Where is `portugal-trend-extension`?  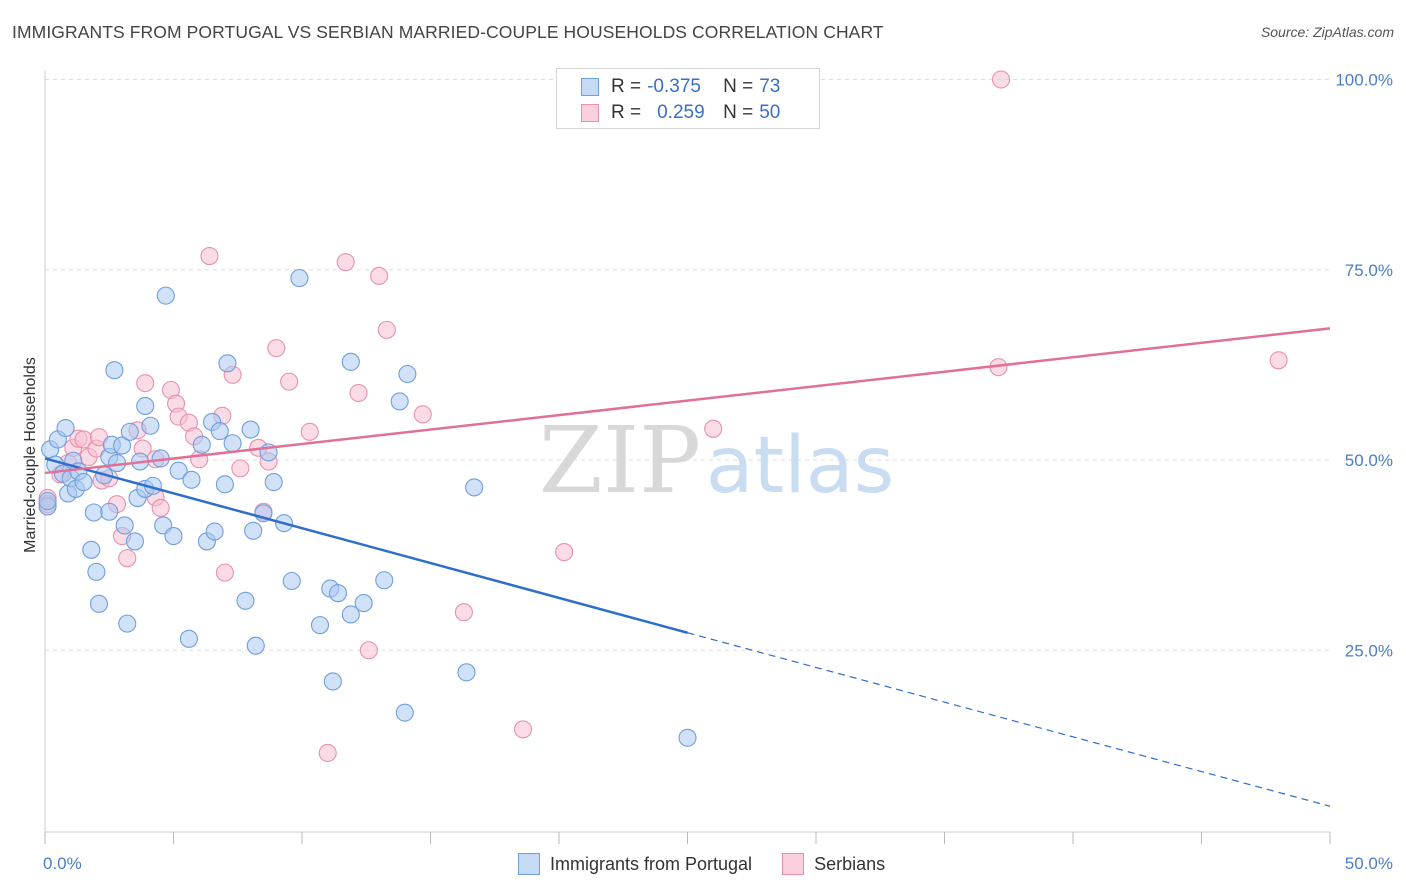
portugal-trend-extension is located at coordinates (1009, 719).